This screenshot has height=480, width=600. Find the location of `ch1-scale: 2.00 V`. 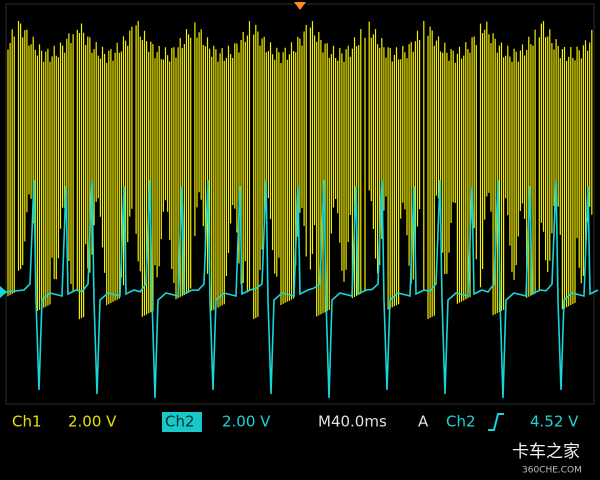

ch1-scale: 2.00 V is located at coordinates (92, 422).